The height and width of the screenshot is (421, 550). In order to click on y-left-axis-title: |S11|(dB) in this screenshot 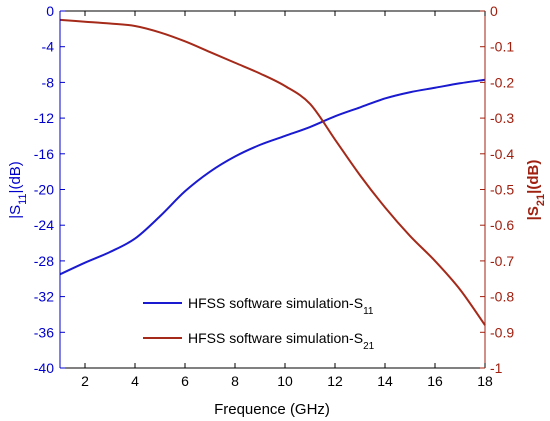, I will do `click(18, 190)`.